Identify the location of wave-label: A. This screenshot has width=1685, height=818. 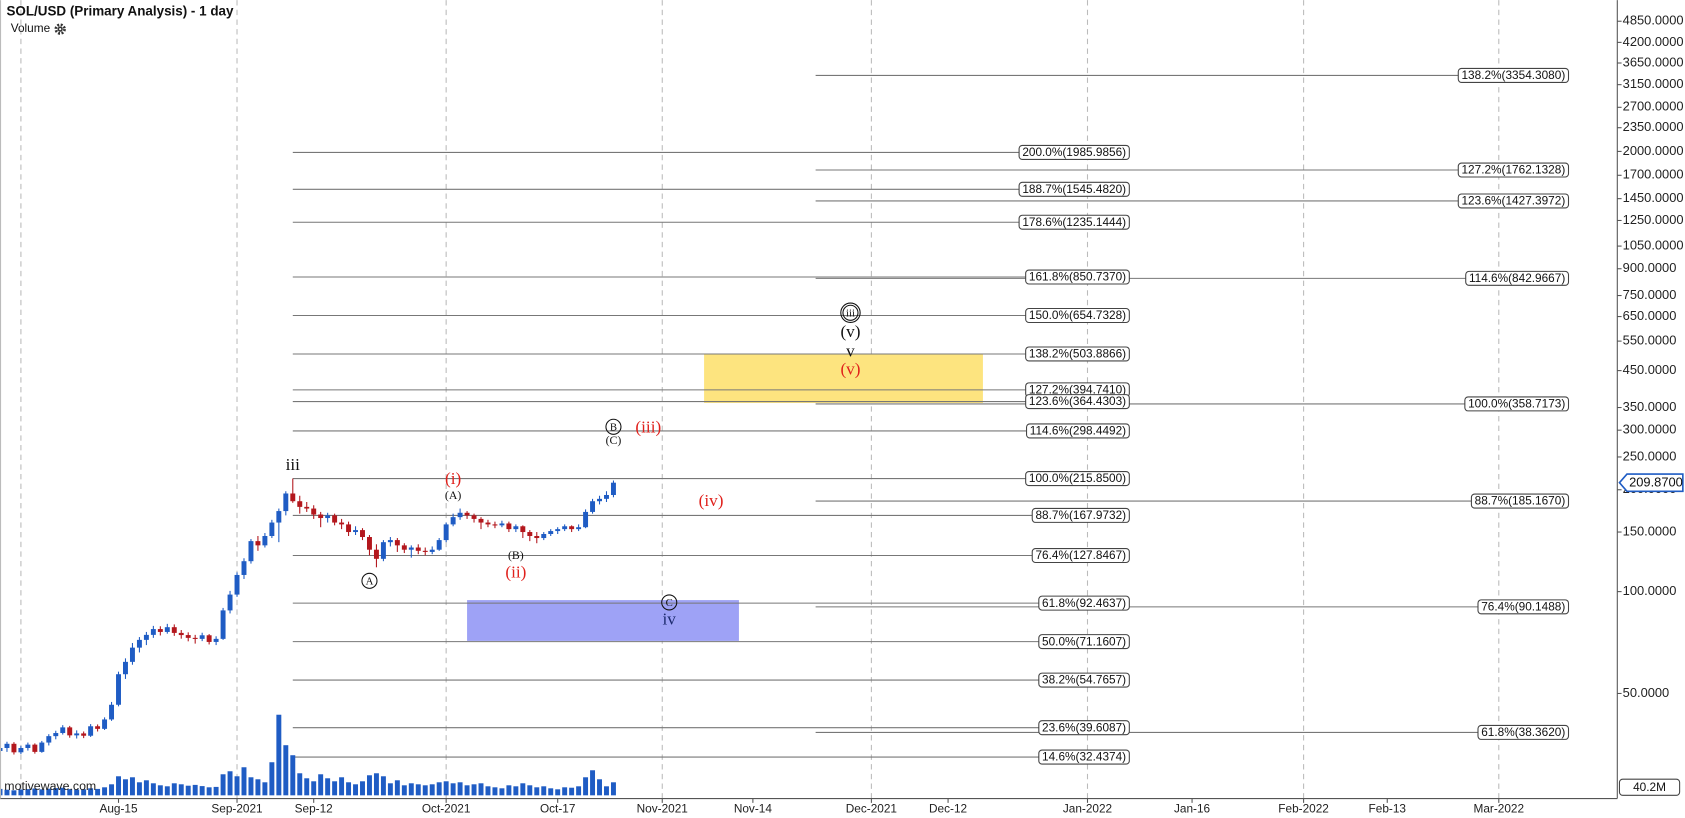
(370, 581).